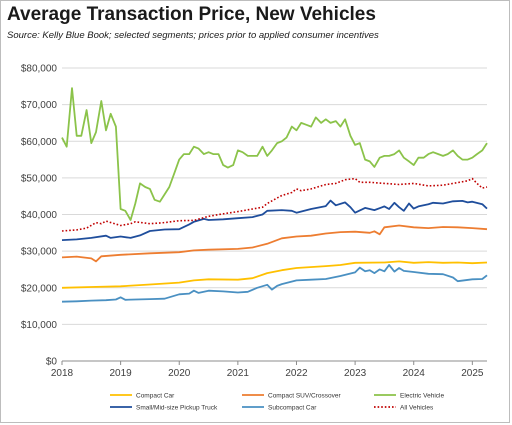 This screenshot has width=512, height=425. I want to click on y-tick-label: $10,000, so click(39, 325).